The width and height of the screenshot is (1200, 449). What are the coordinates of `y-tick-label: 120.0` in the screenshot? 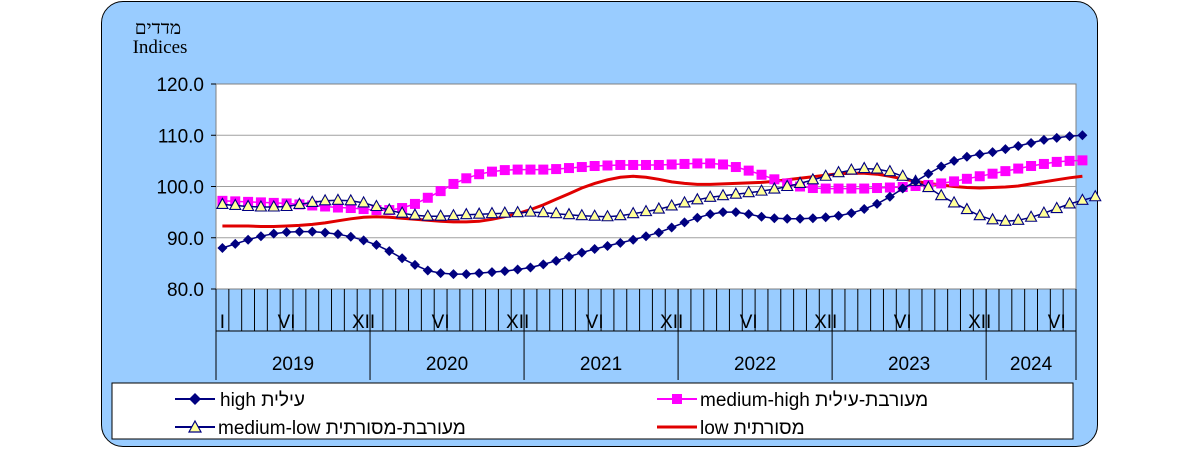 It's located at (180, 85).